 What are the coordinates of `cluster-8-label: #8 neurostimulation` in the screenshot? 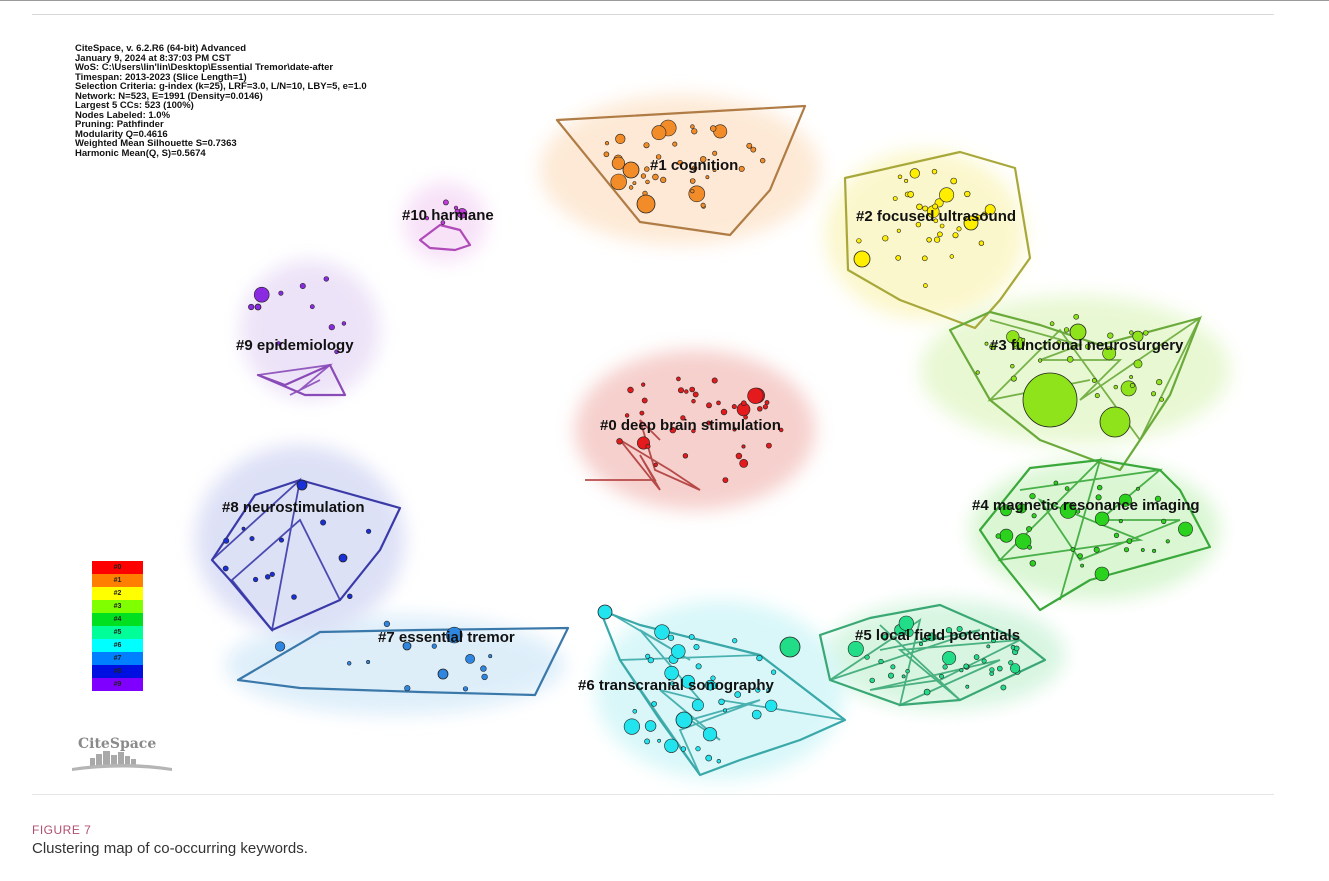 It's located at (293, 507).